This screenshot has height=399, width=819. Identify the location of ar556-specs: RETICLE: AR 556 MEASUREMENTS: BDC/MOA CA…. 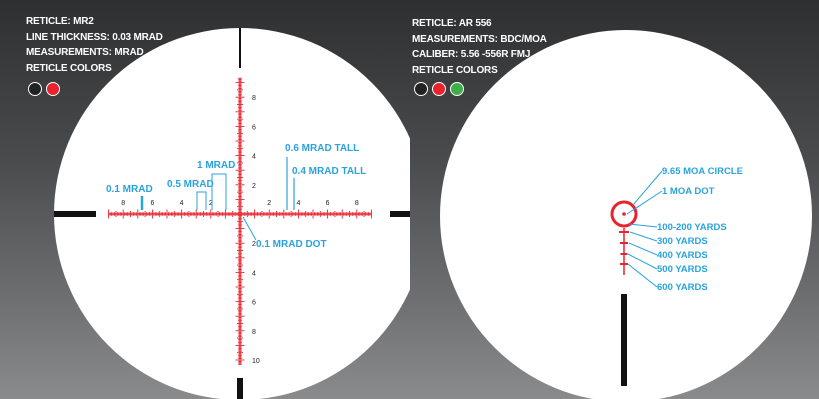
(479, 47).